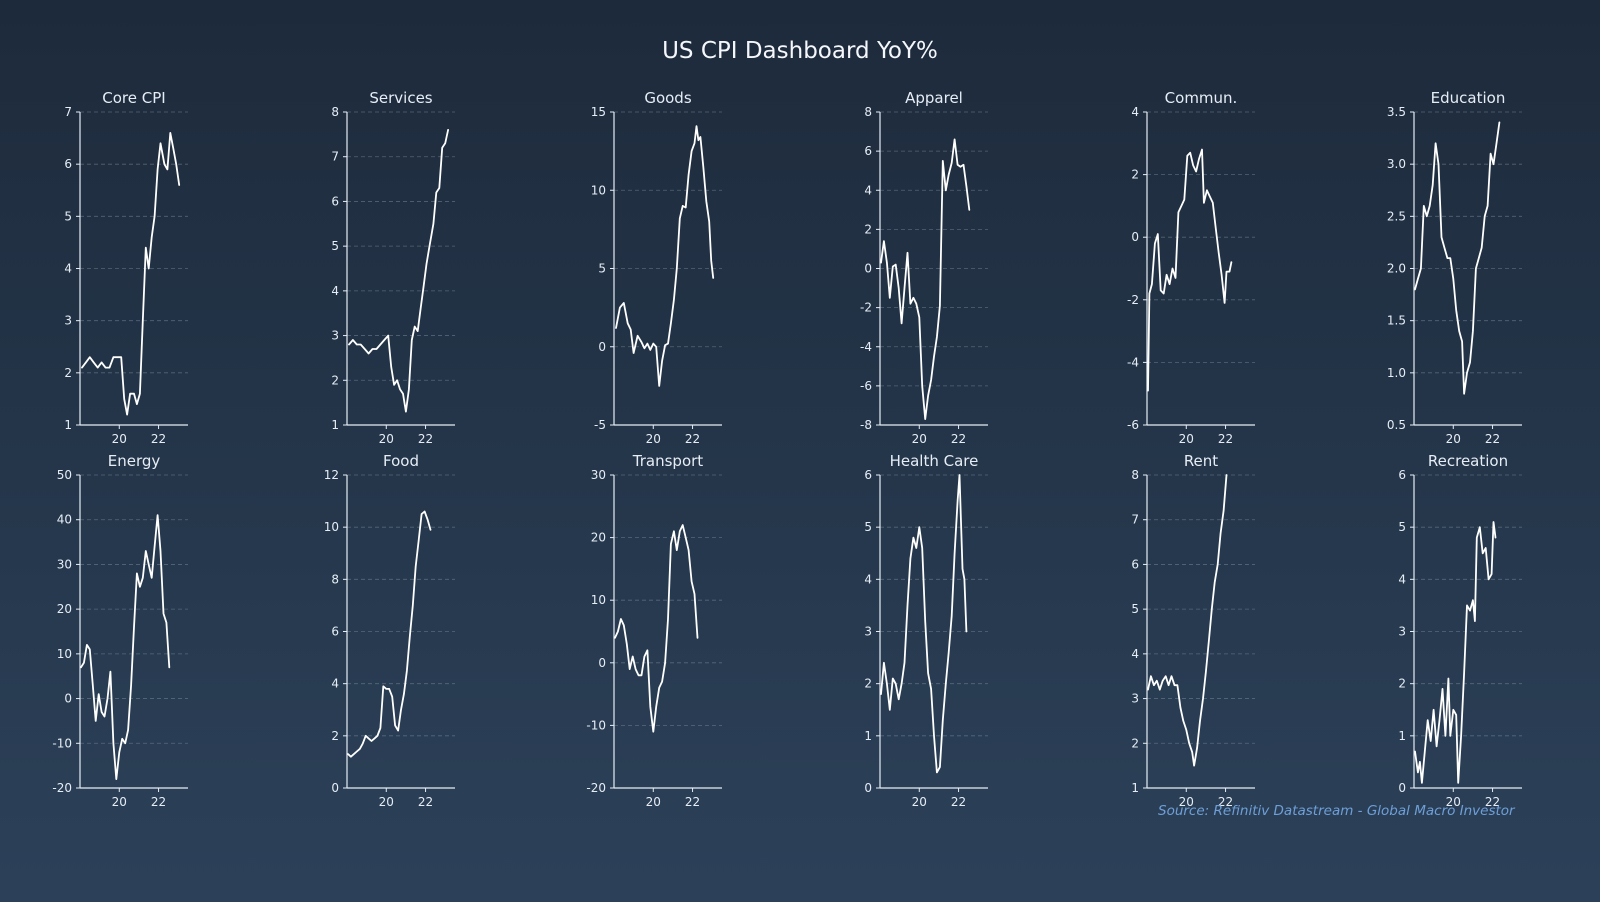 Image resolution: width=1600 pixels, height=902 pixels. What do you see at coordinates (64, 520) in the screenshot?
I see `y-tick-label: 40` at bounding box center [64, 520].